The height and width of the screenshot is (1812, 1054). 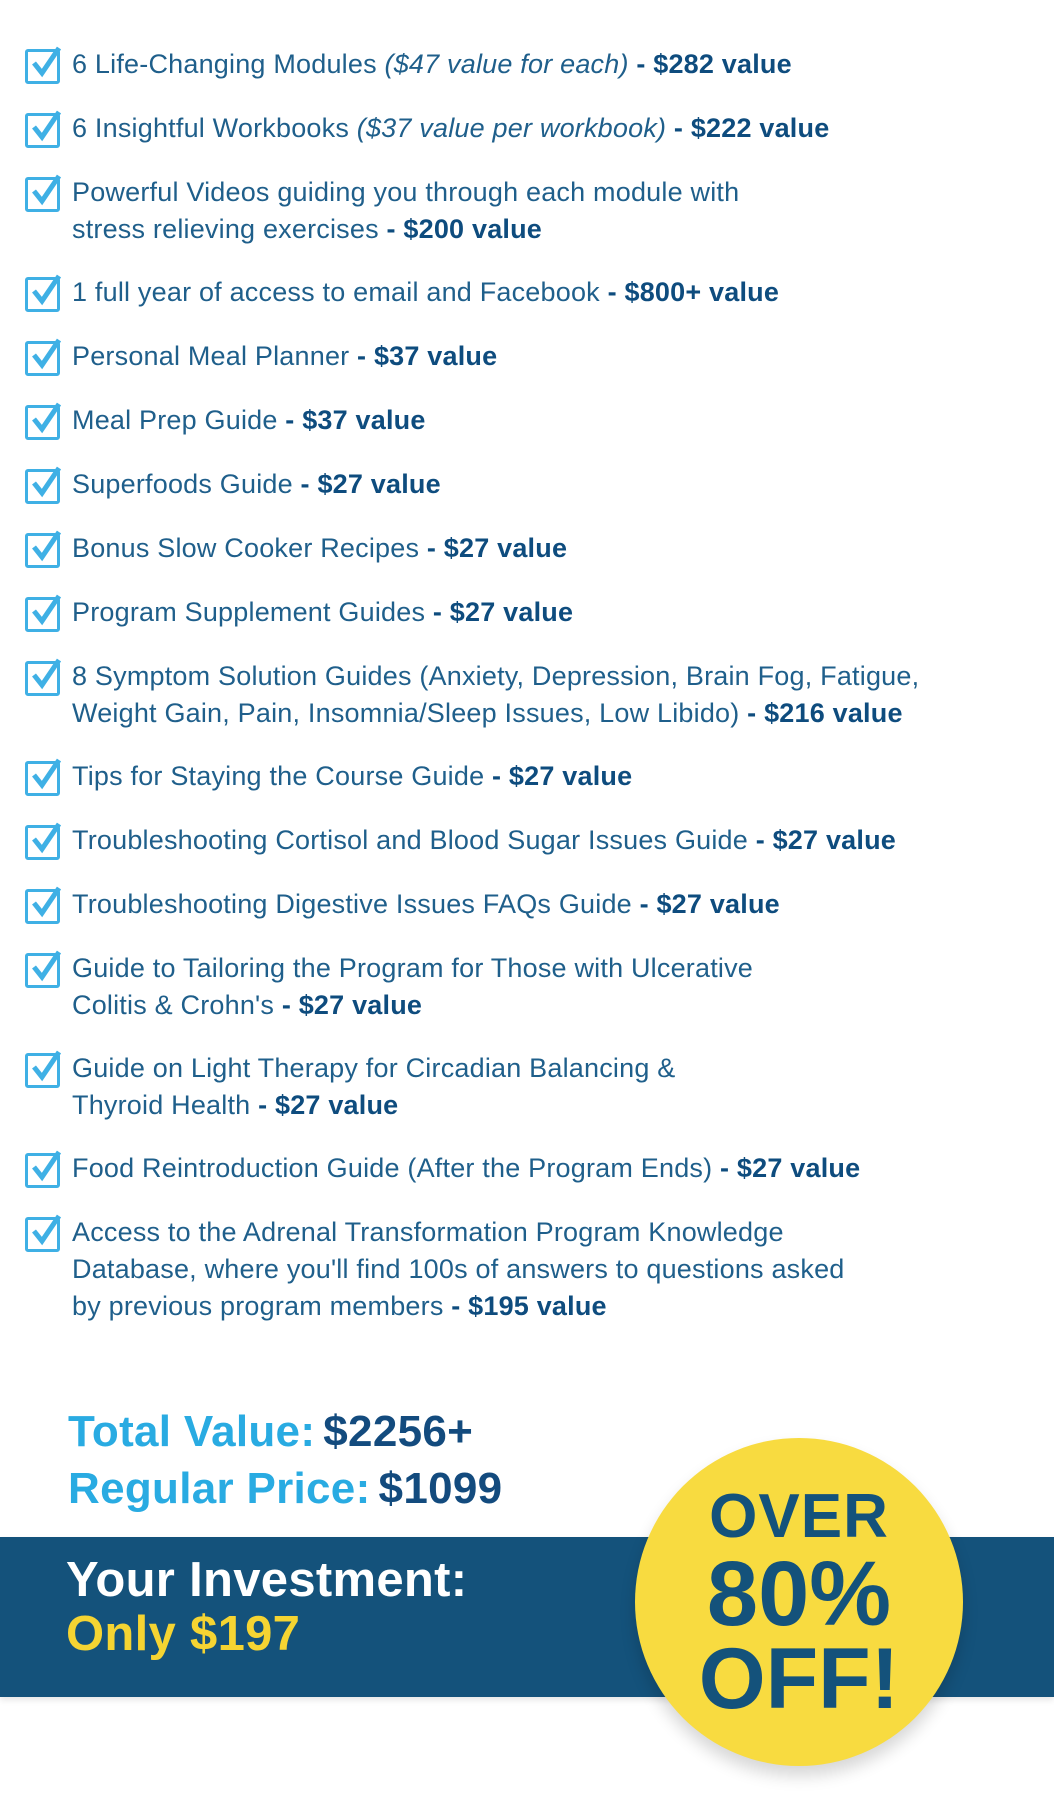 I want to click on checklist-item: Superfoods Guide - $27 value, so click(x=536, y=485).